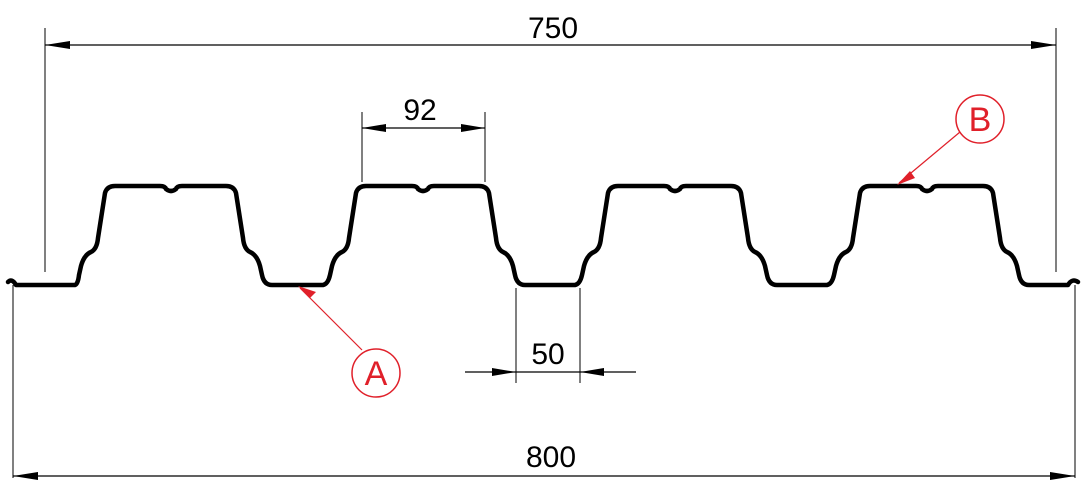  I want to click on callout-a: A, so click(349, 342).